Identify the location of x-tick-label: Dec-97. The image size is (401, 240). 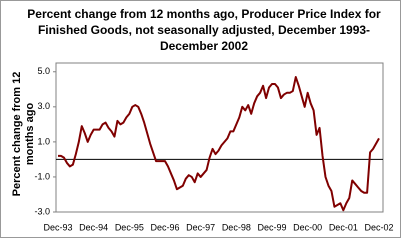
(200, 227).